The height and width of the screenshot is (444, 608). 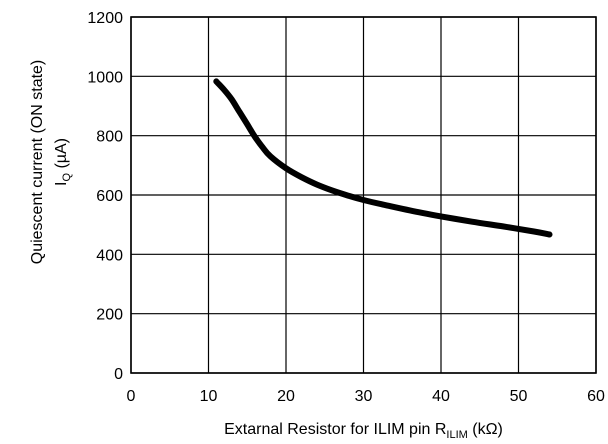 I want to click on x-tick-label: 30, so click(x=364, y=396).